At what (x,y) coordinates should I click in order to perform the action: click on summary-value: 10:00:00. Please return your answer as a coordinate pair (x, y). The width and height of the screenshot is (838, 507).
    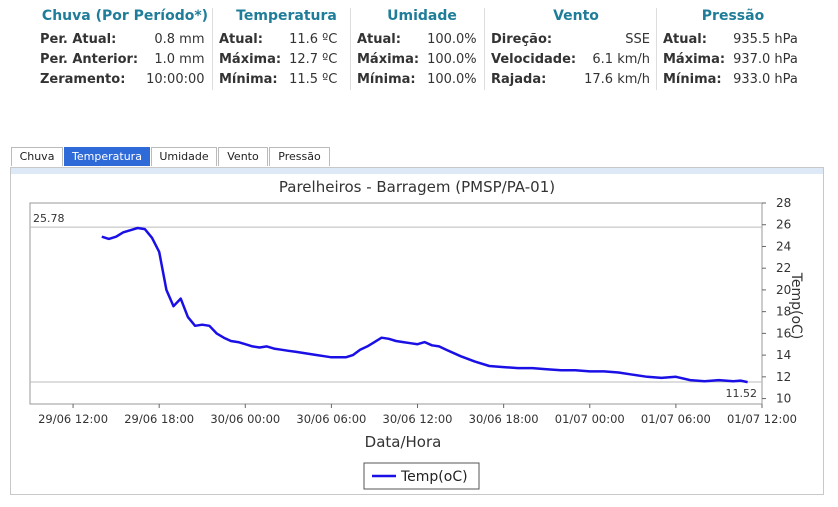
    Looking at the image, I should click on (175, 79).